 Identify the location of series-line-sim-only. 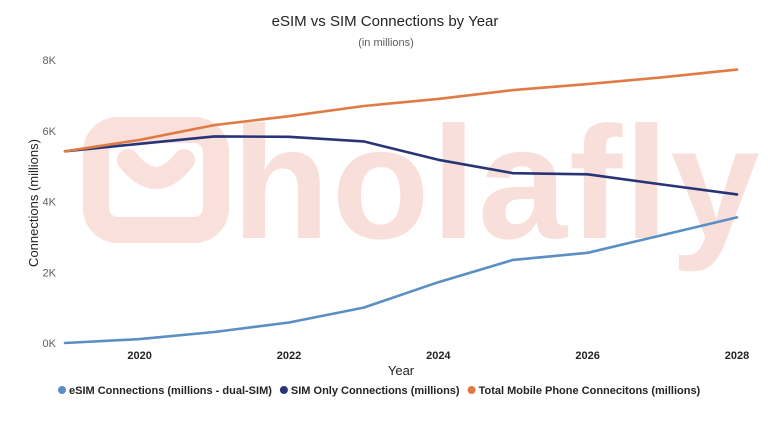
(401, 165).